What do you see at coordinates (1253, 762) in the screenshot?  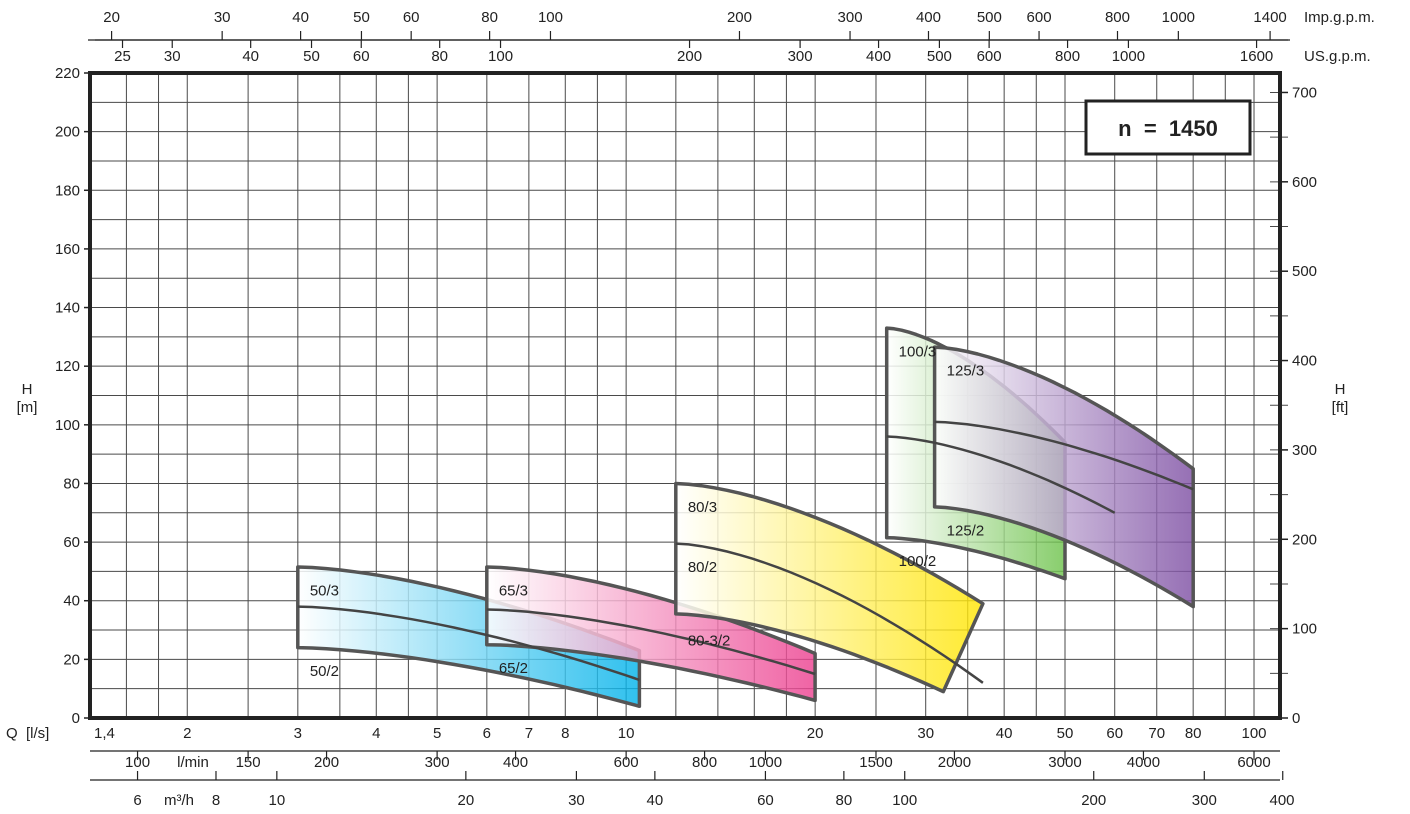 I see `lmin-label: 6000` at bounding box center [1253, 762].